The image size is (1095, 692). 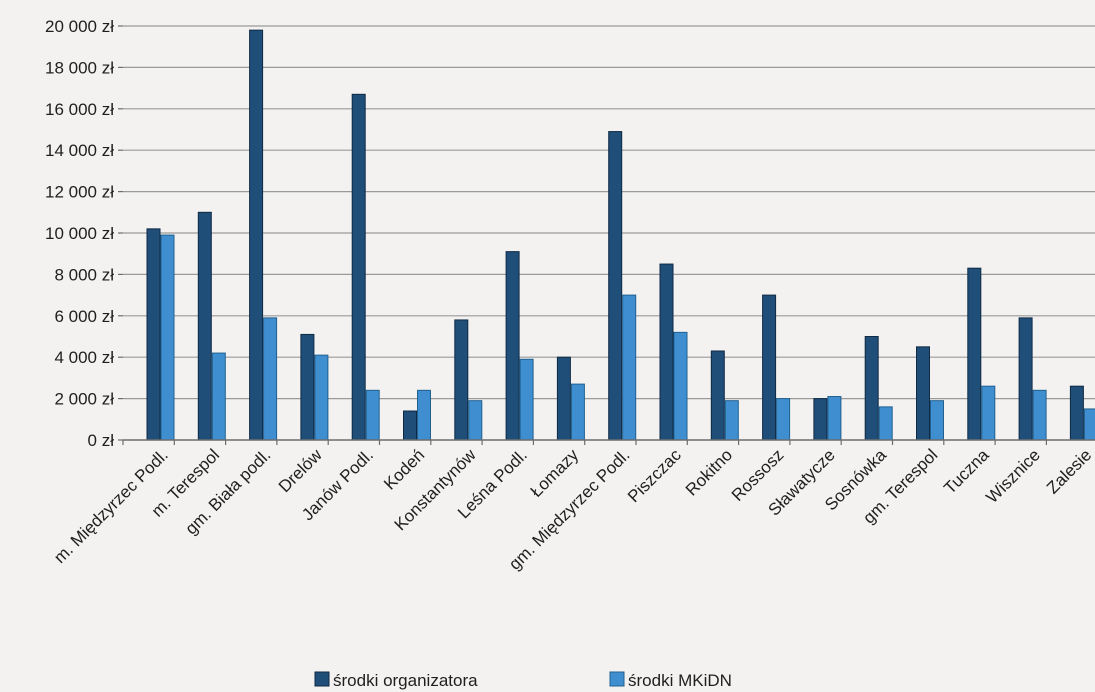 I want to click on legend: środki organizatora środki MKiDN, so click(x=523, y=680).